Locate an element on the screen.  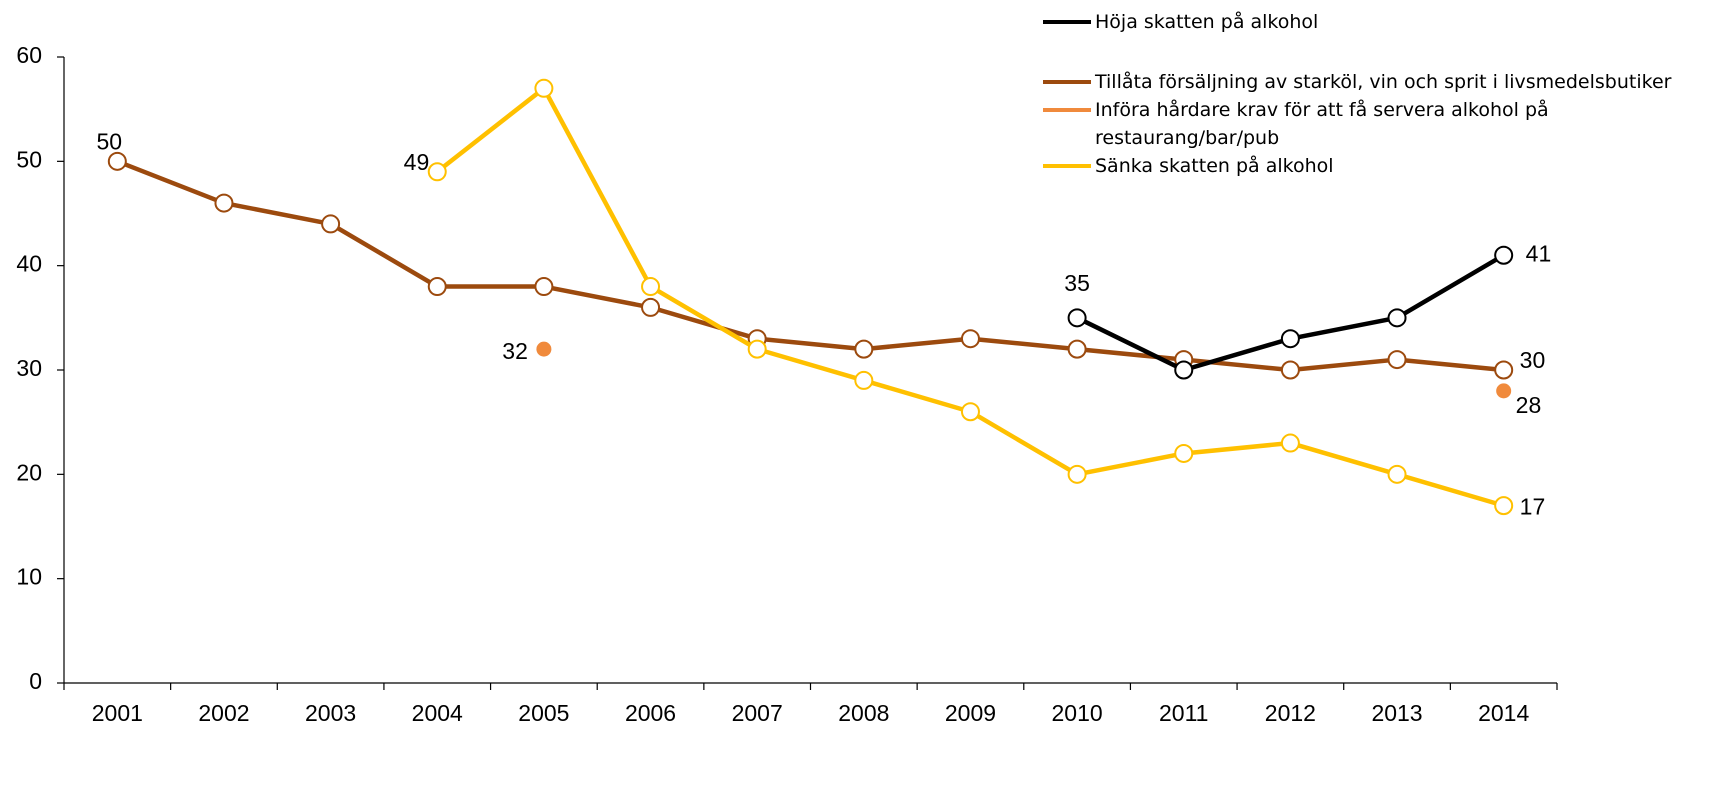
data-label: 35 is located at coordinates (1077, 283).